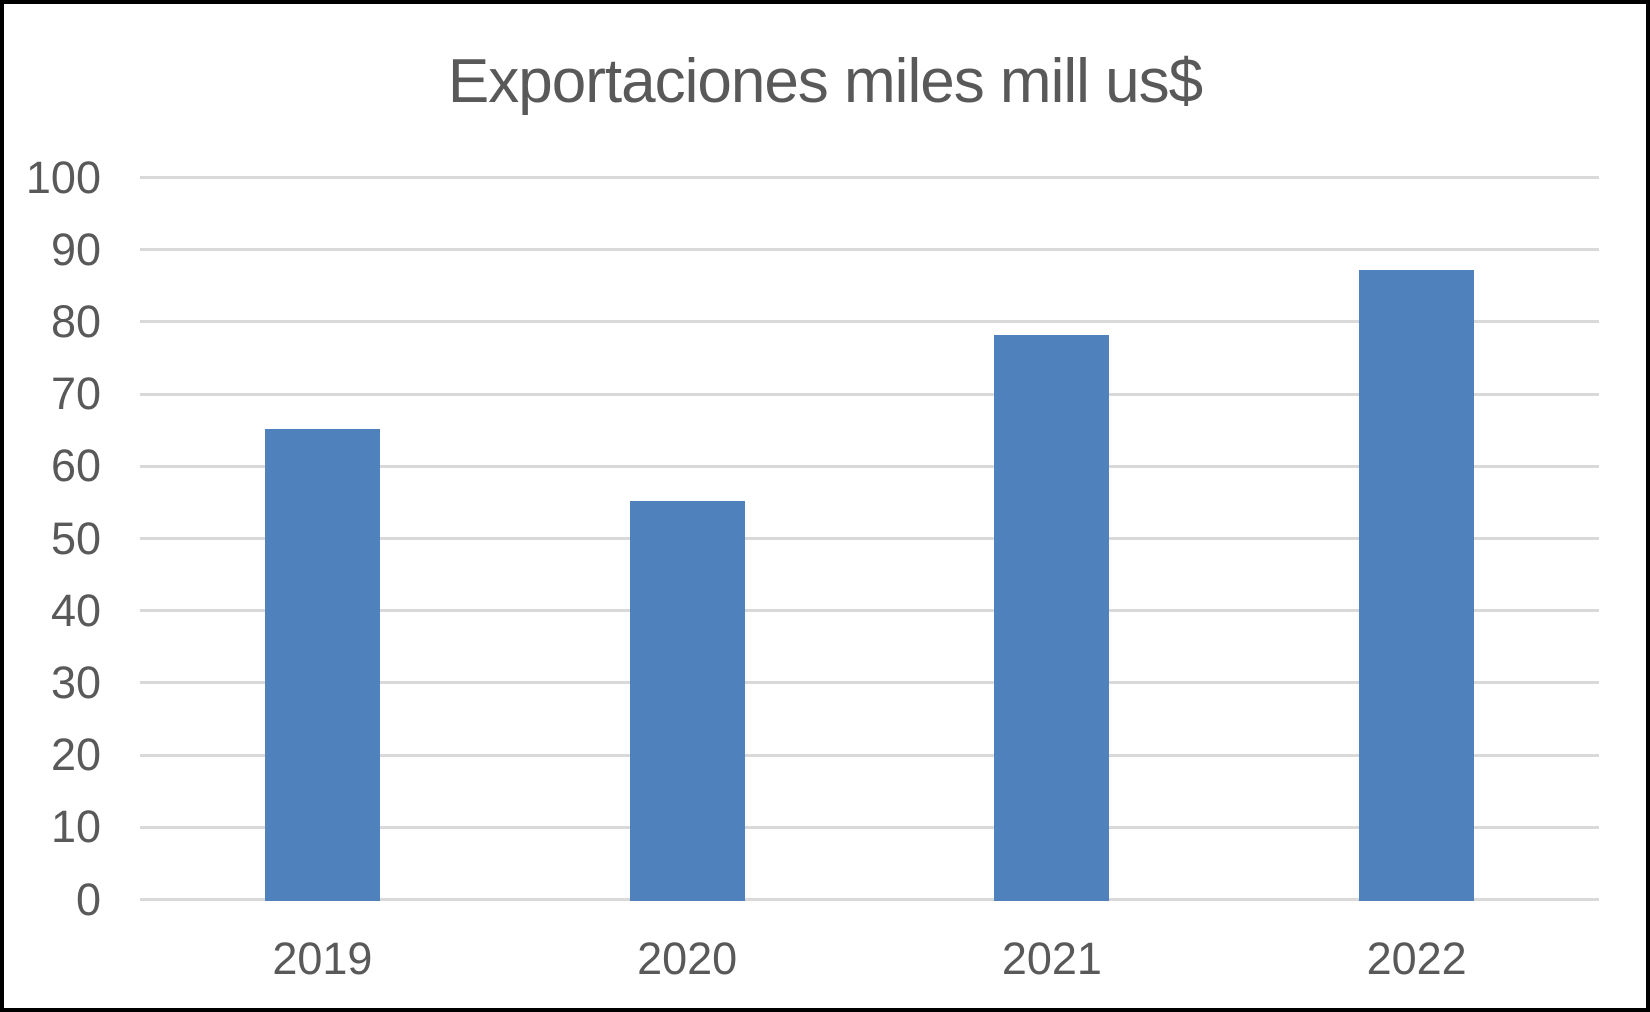  I want to click on y-tick-label-80: 80, so click(75, 321).